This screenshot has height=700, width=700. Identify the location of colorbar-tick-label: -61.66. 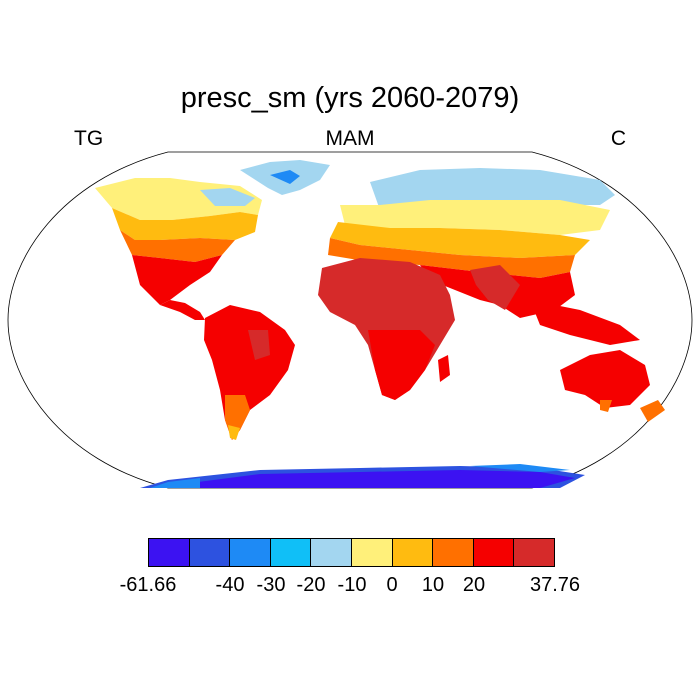
(148, 585).